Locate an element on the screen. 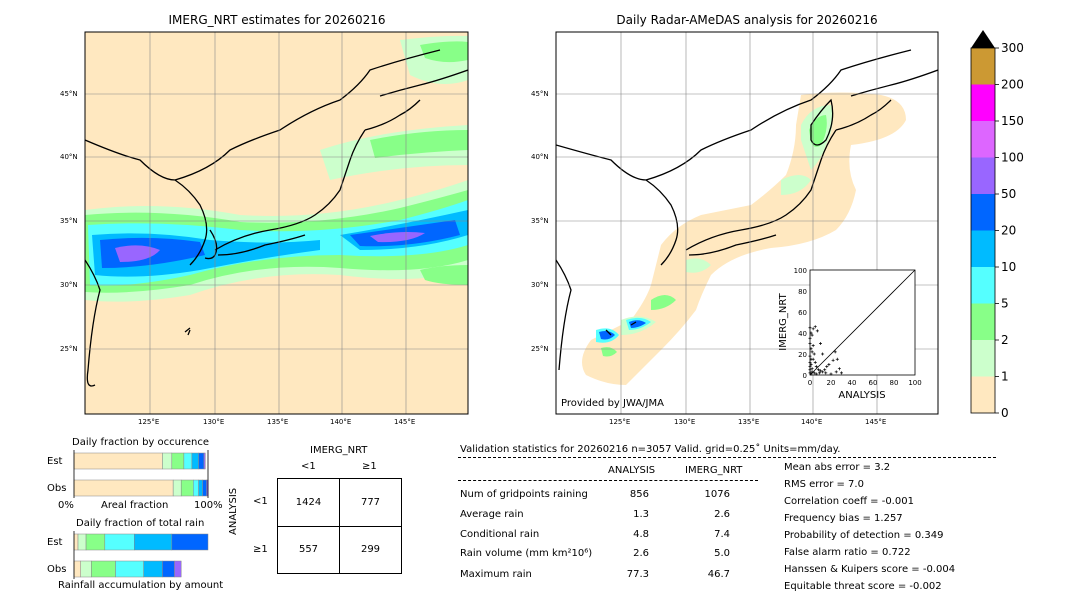 This screenshot has width=1080, height=612. validation-imerg-value: 5.0 is located at coordinates (722, 553).